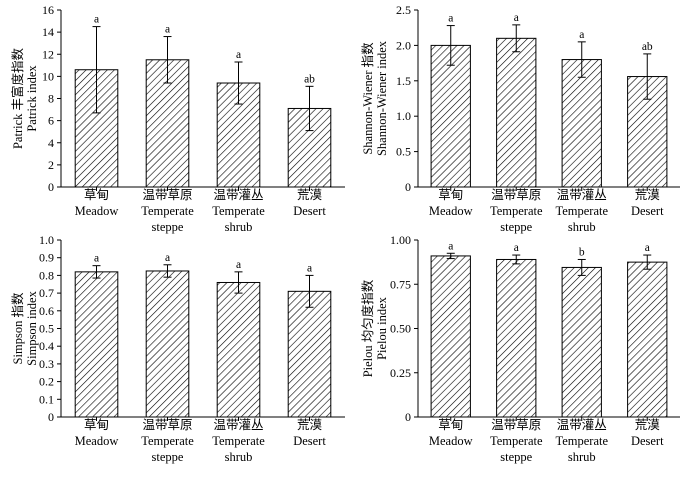 The width and height of the screenshot is (700, 479). What do you see at coordinates (17, 328) in the screenshot?
I see `y-axis-title: Simpson 指数` at bounding box center [17, 328].